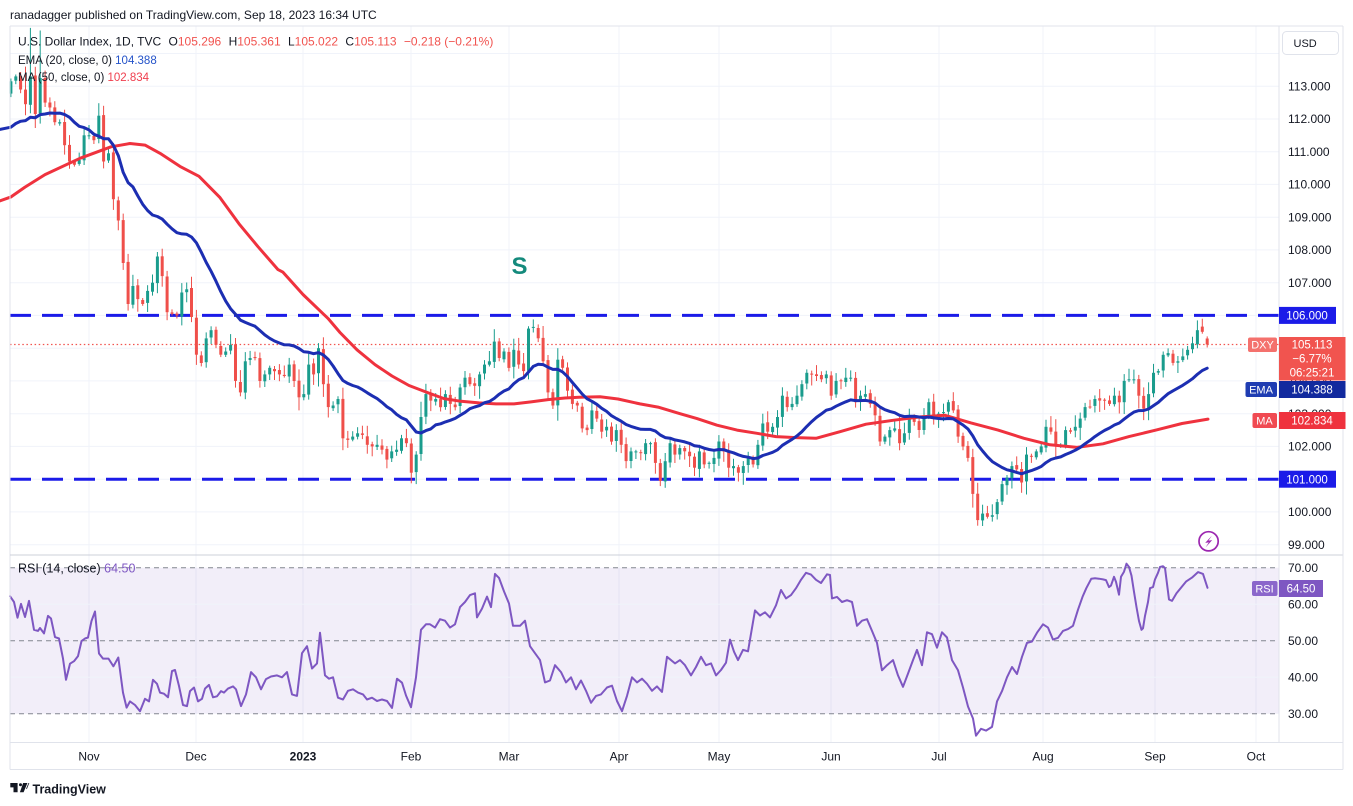 Image resolution: width=1353 pixels, height=806 pixels. Describe the element at coordinates (1303, 678) in the screenshot. I see `svg-text: 40.00` at that location.